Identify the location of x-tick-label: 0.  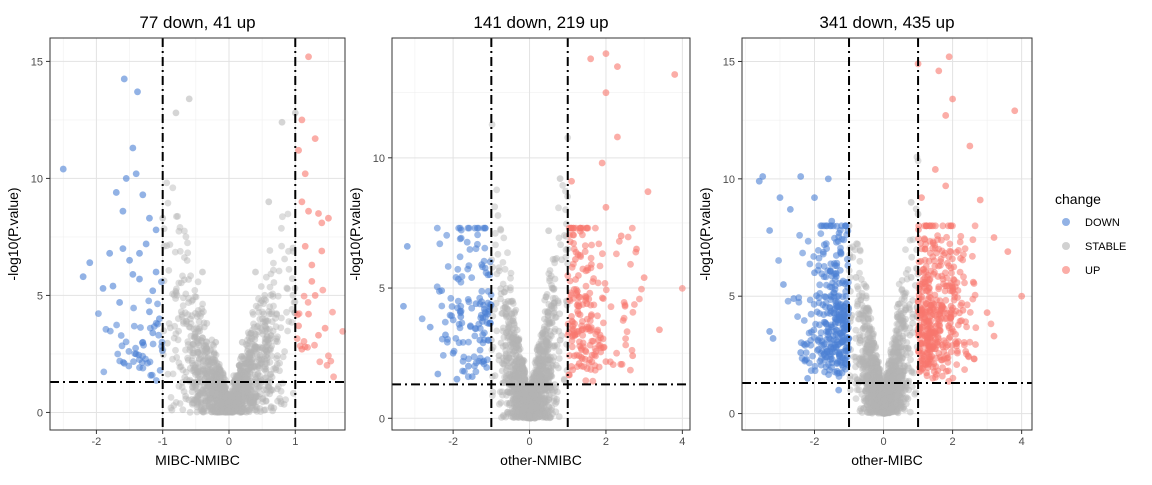
(229, 442).